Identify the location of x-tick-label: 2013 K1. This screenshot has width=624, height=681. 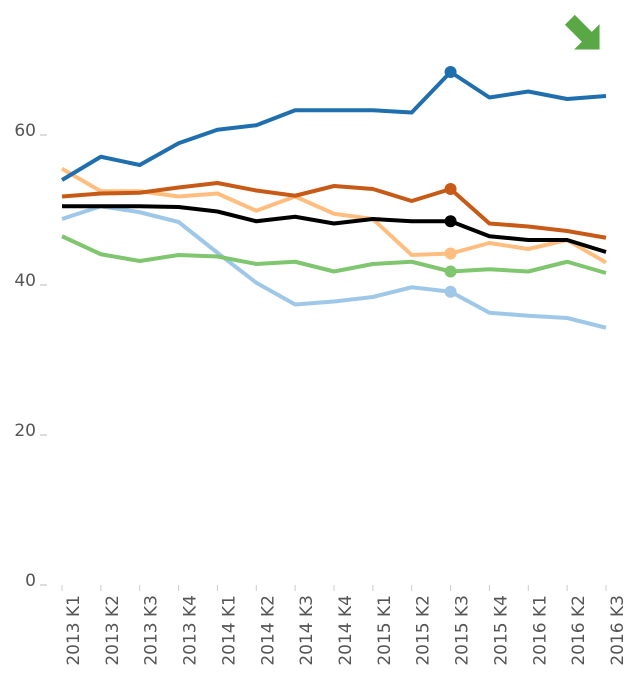
(74, 630).